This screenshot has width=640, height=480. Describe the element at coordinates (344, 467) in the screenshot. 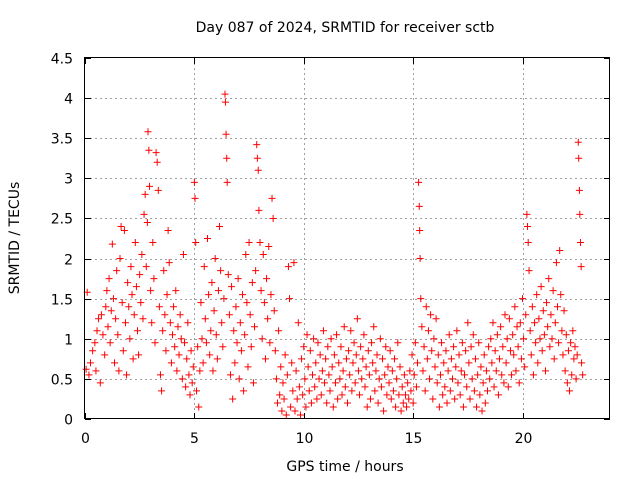

I see `x-axis-label: GPS time / hours` at that location.